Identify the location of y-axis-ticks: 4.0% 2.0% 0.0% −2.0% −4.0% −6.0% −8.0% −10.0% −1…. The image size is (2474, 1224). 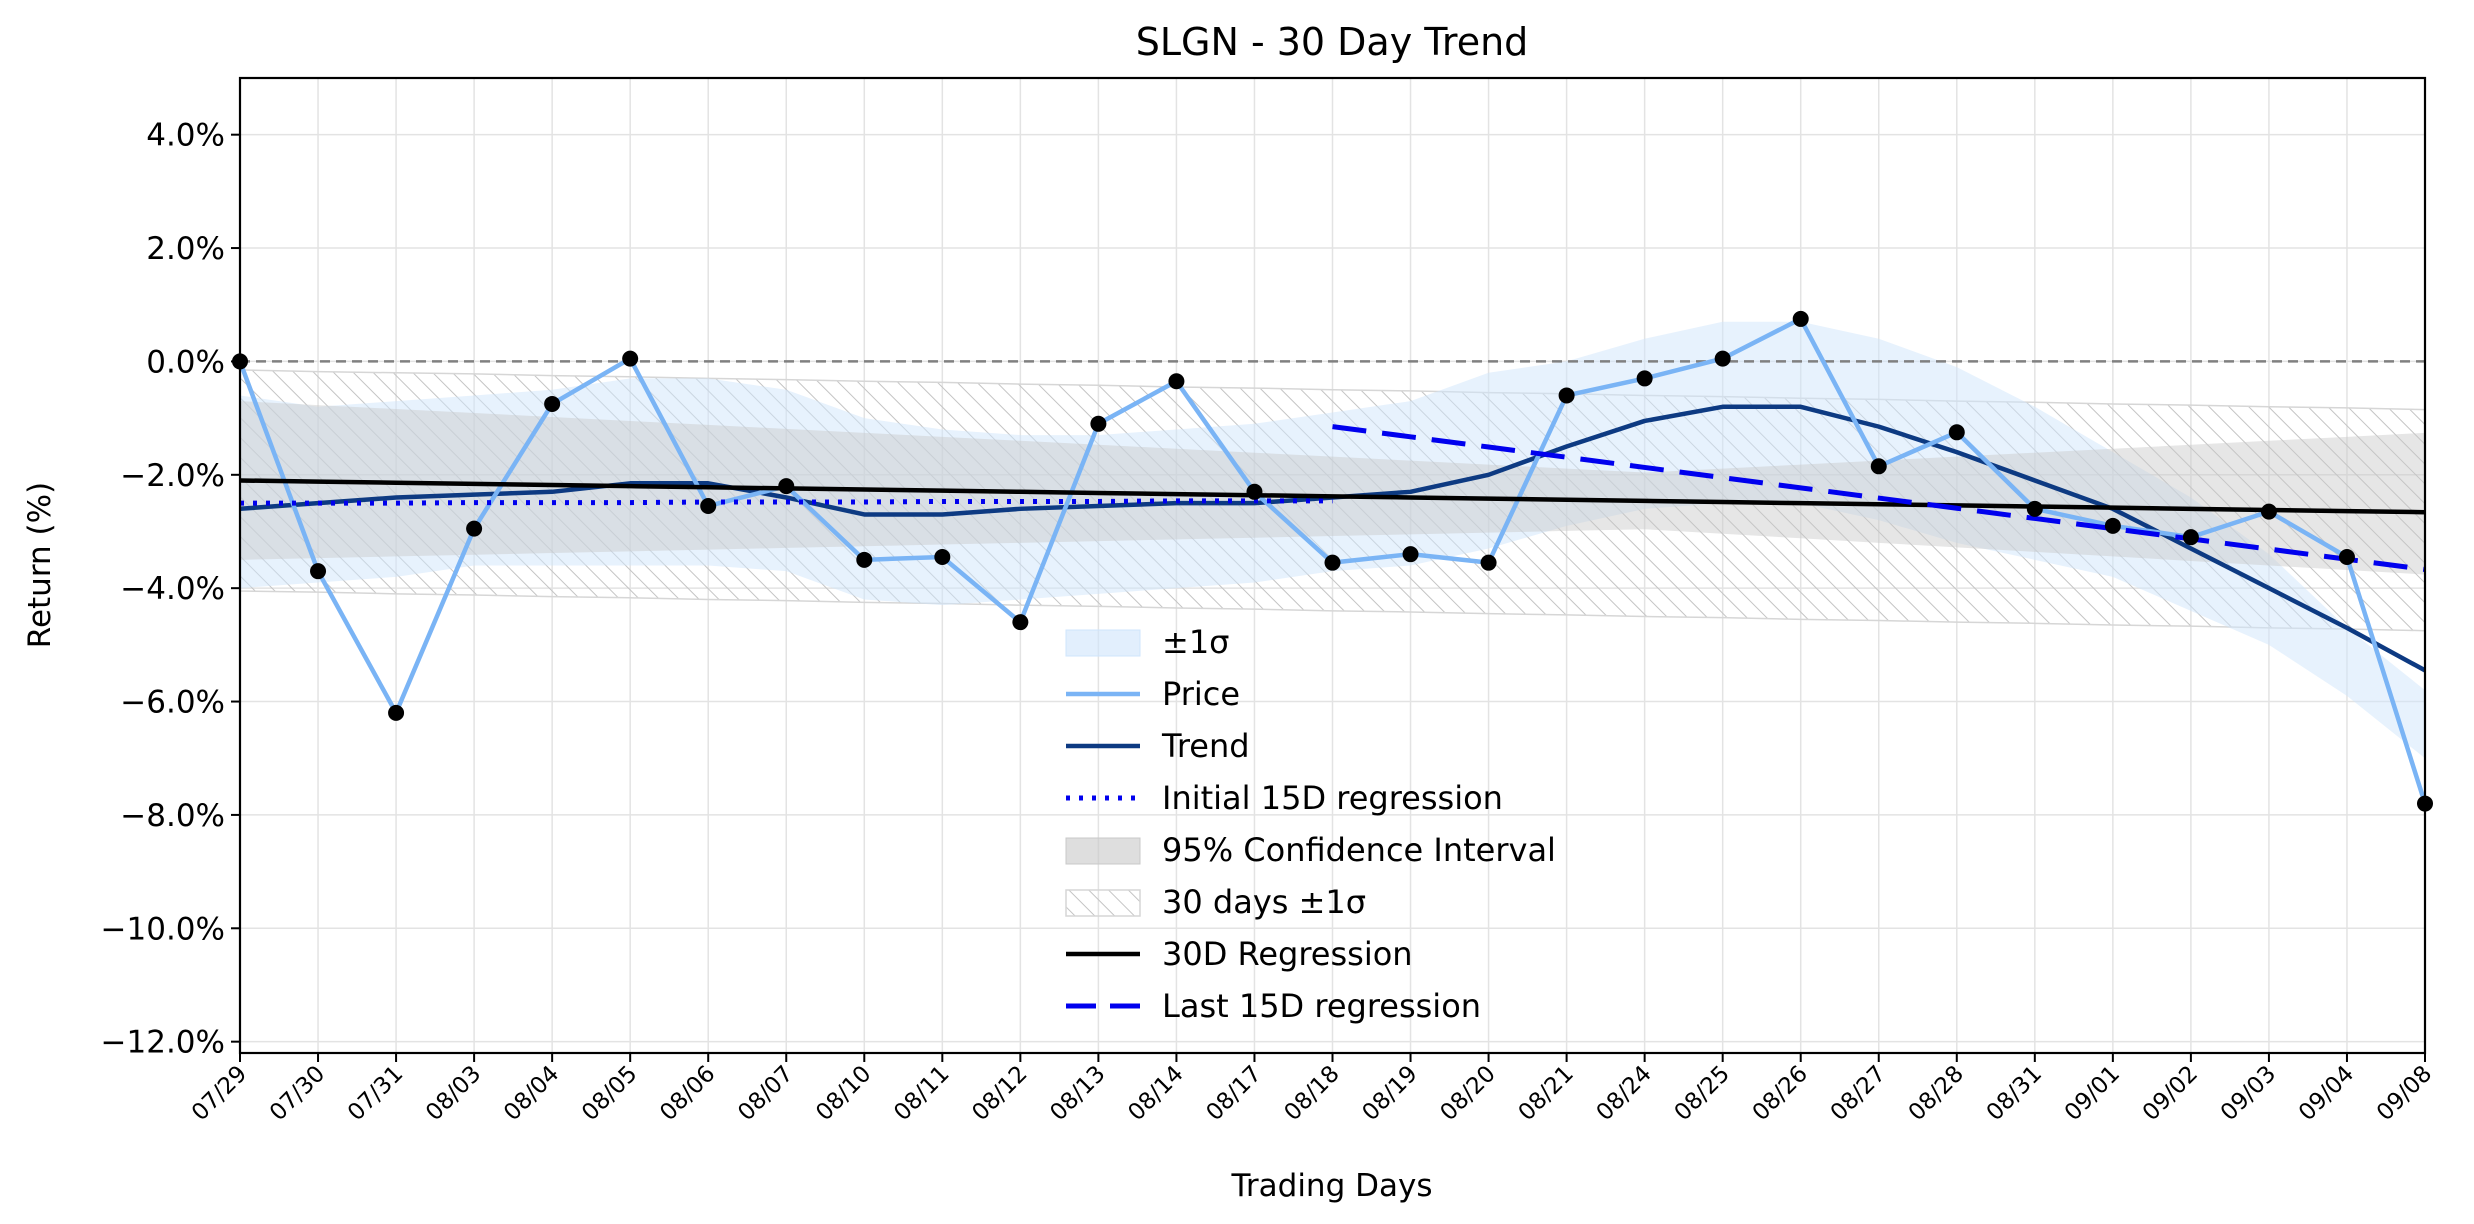
(170, 589).